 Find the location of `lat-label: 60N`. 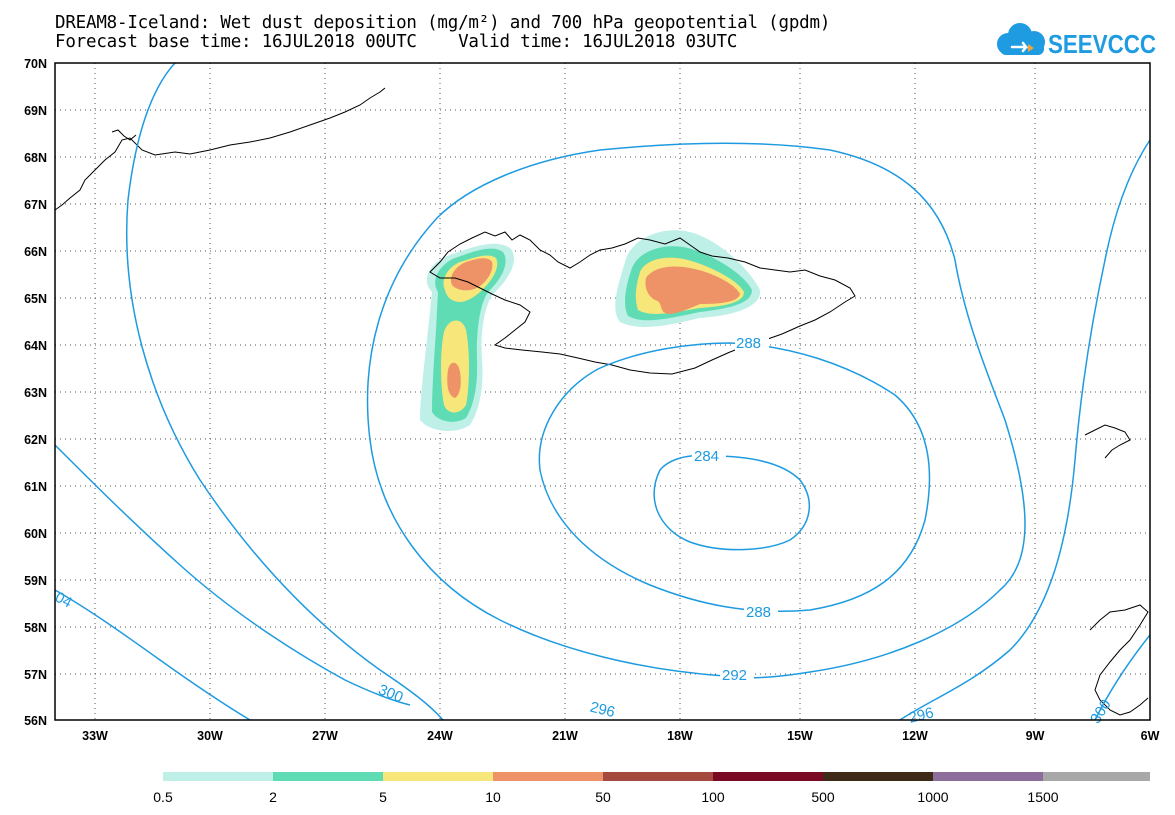

lat-label: 60N is located at coordinates (35, 534).